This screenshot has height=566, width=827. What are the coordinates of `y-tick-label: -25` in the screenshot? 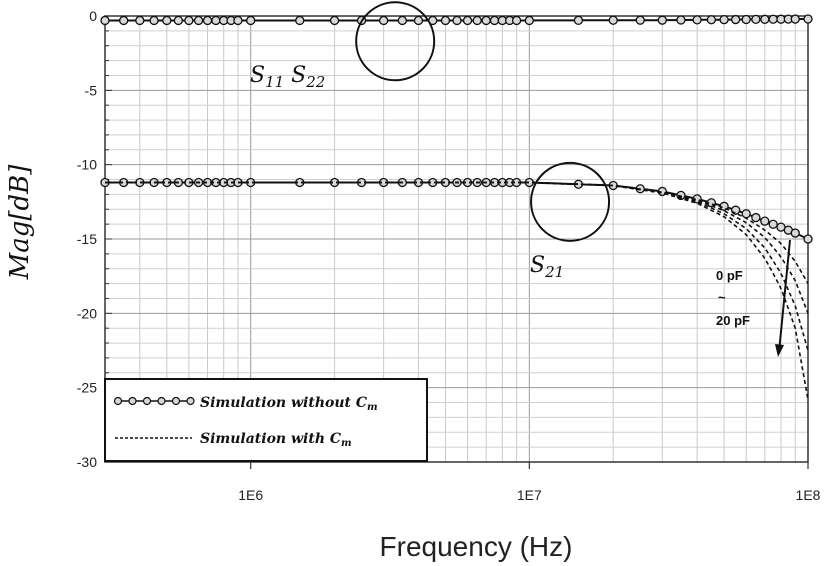 It's located at (87, 388).